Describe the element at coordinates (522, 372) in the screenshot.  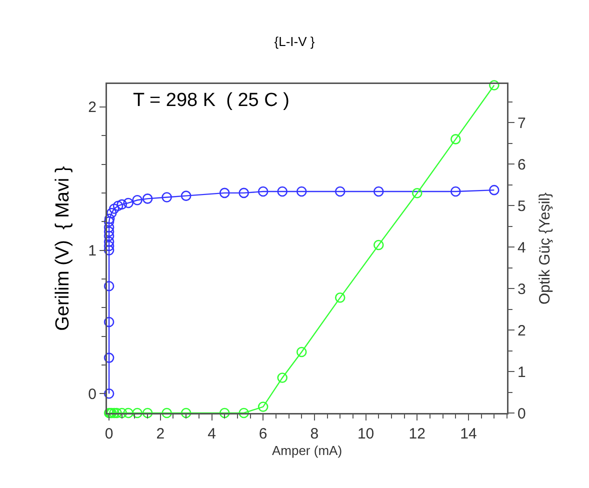
I see `y2-tick-label: 1` at that location.